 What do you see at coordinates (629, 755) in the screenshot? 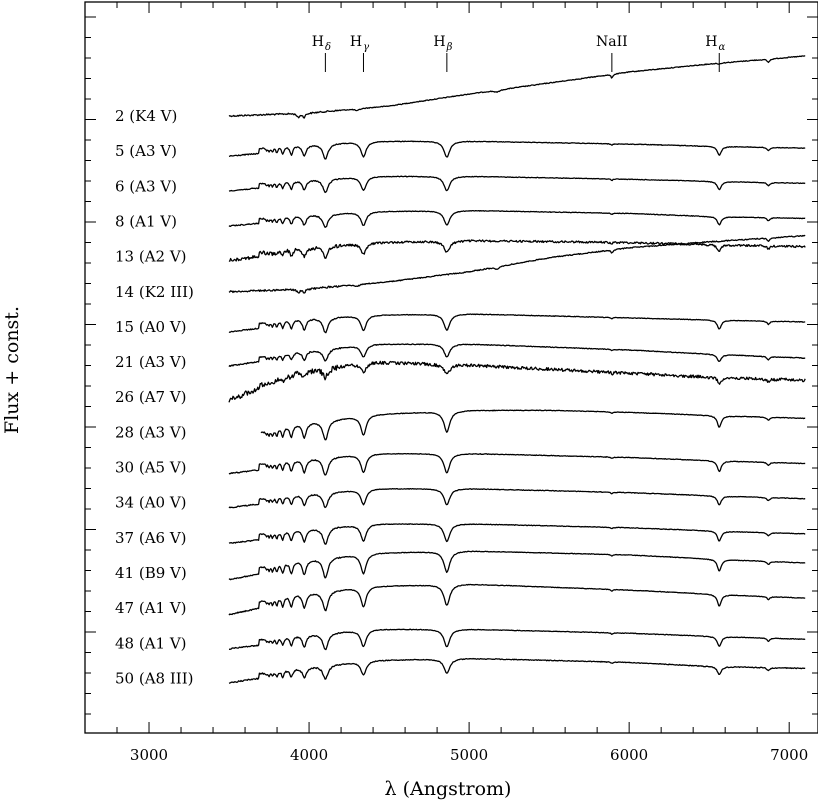
I see `x-tick-label: 6000` at bounding box center [629, 755].